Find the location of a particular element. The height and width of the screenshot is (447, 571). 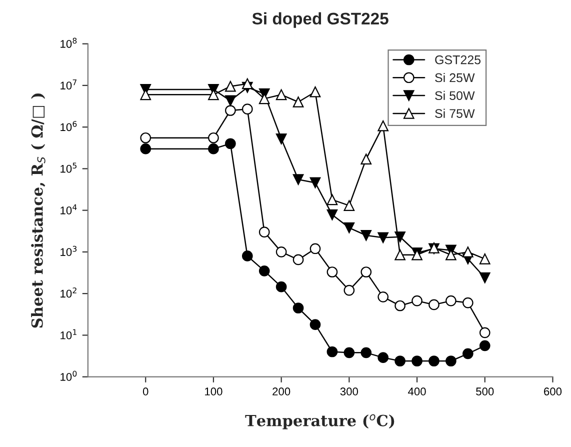

y-tick-label: 10$^{8}$ is located at coordinates (68, 43).